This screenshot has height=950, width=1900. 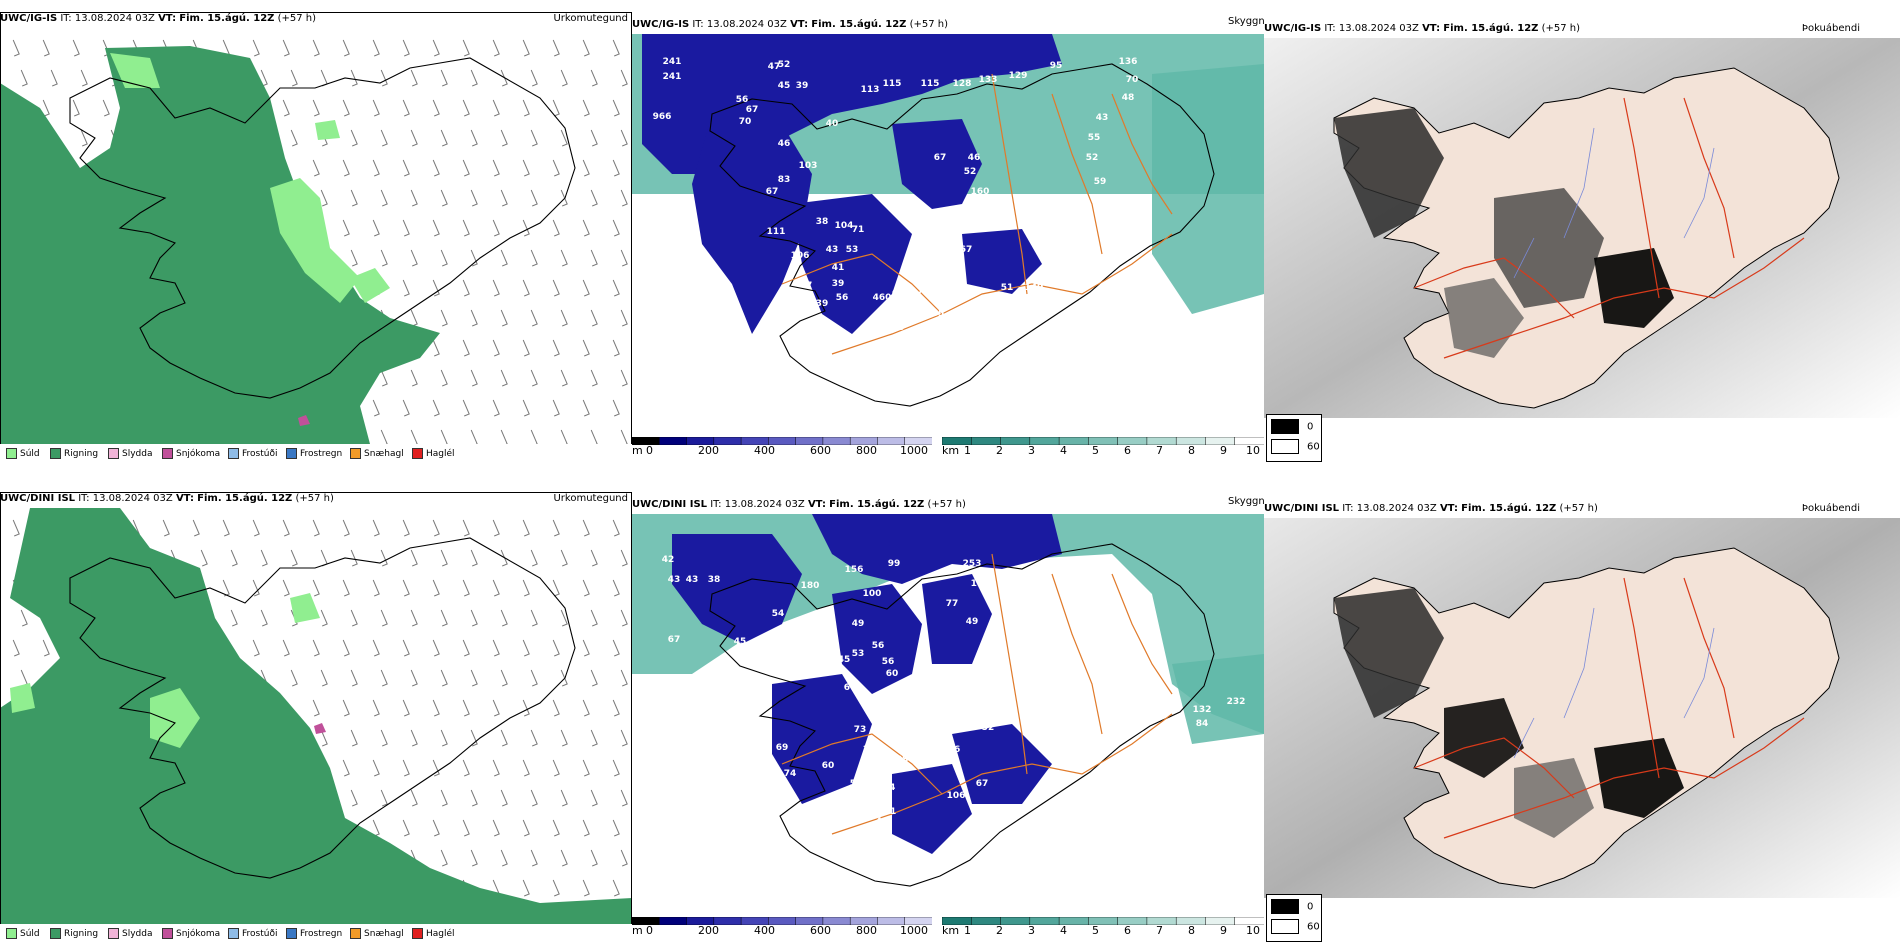 What do you see at coordinates (233, 453) in the screenshot?
I see `swatch-freezing-drizzle` at bounding box center [233, 453].